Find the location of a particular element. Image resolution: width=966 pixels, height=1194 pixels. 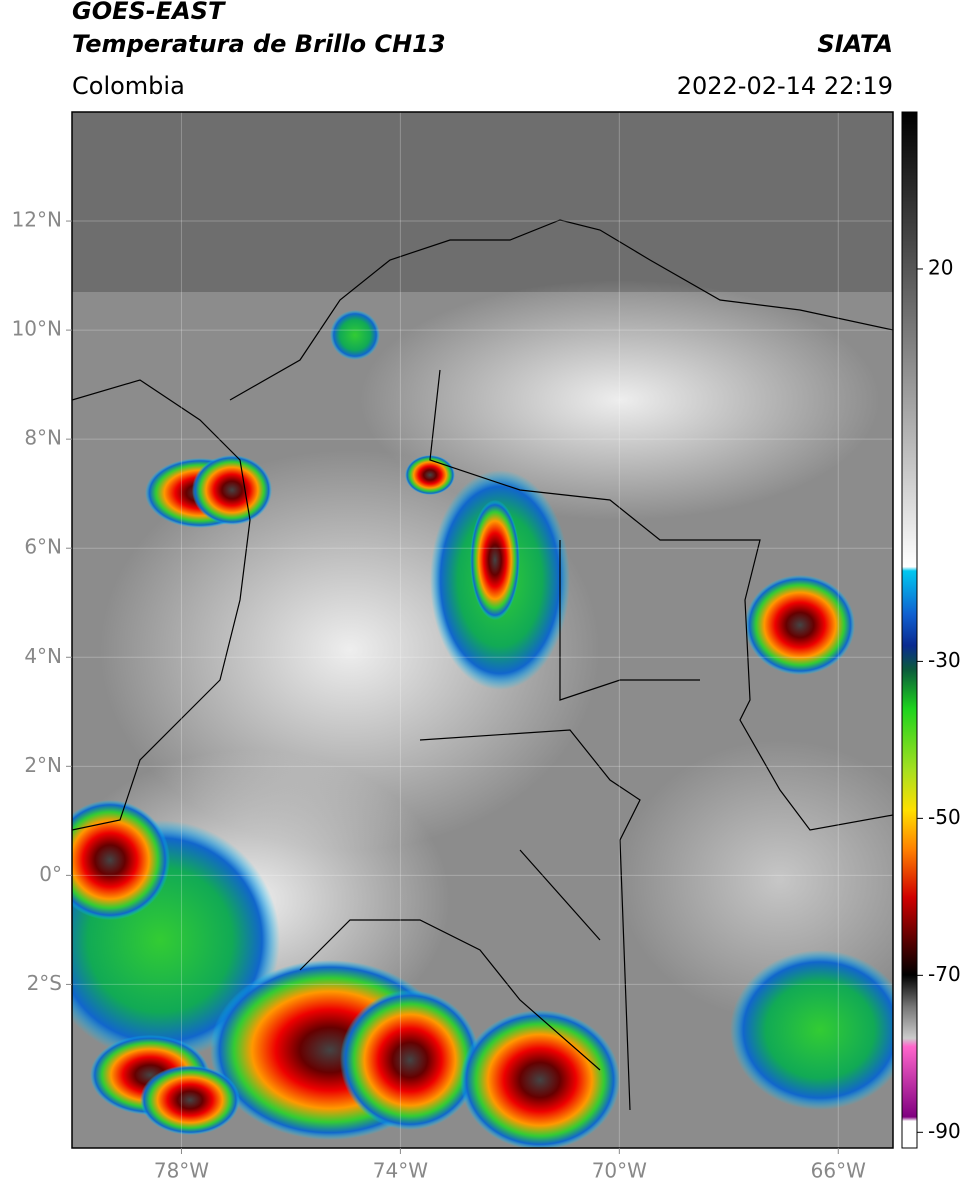

y-tick-label: 0° is located at coordinates (50, 874).